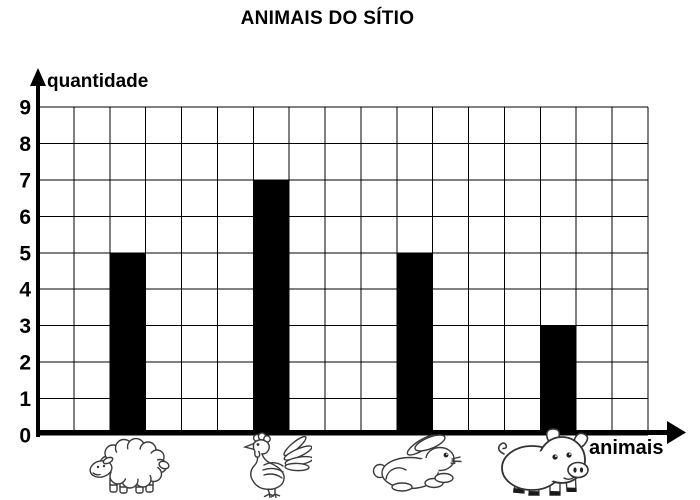 This screenshot has width=700, height=500. What do you see at coordinates (271, 307) in the screenshot?
I see `bar-galinha` at bounding box center [271, 307].